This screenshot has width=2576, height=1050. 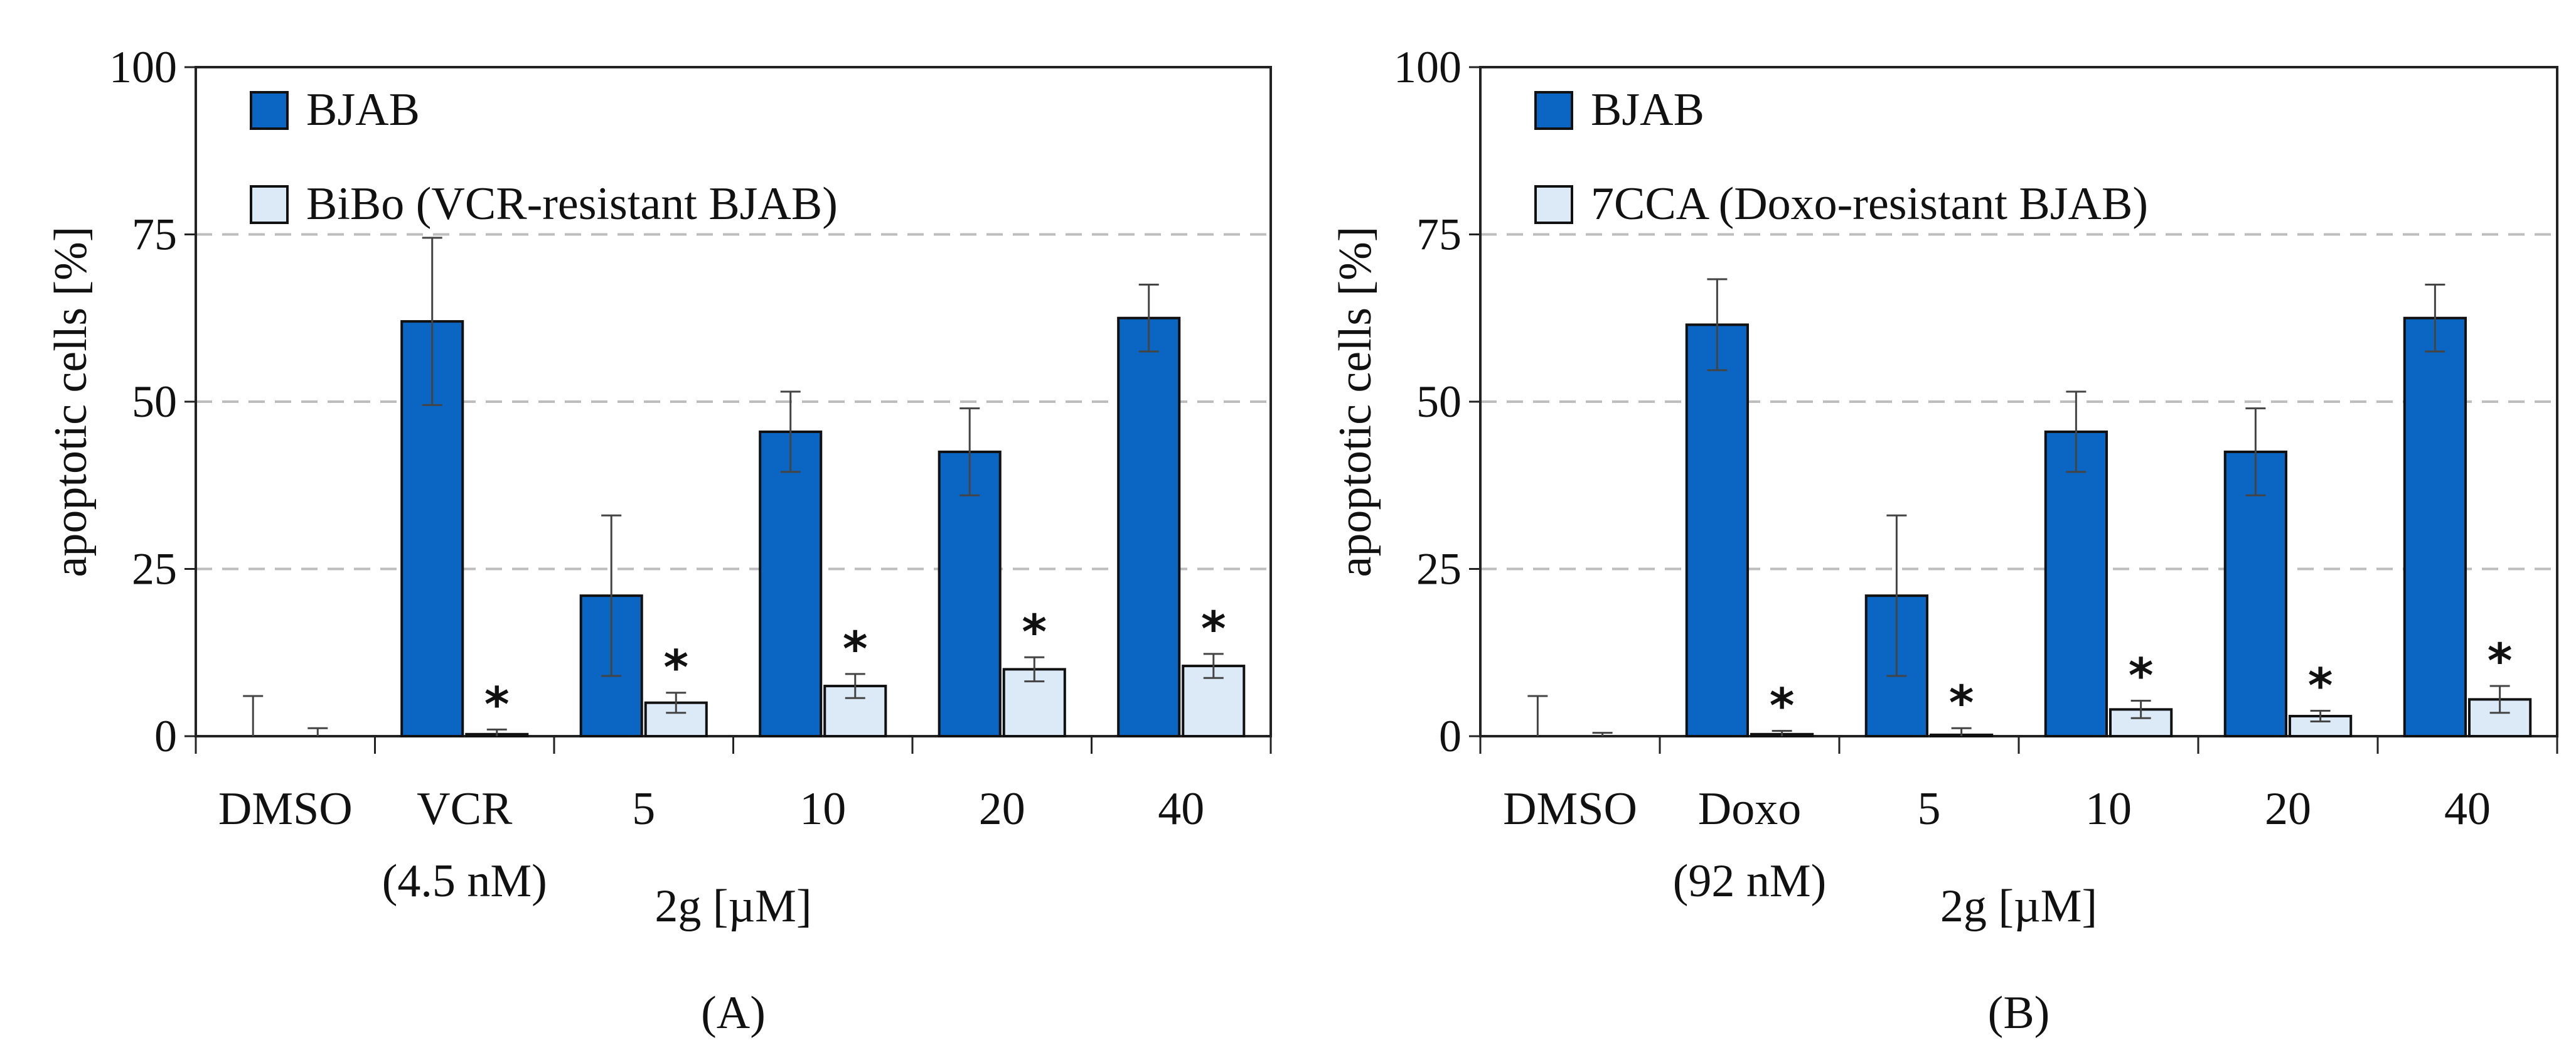 I want to click on x-category-label: Doxo, so click(x=1749, y=809).